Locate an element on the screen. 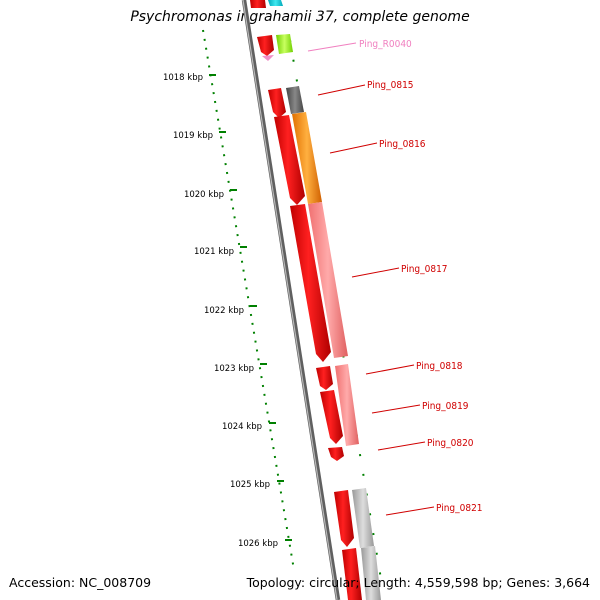 The width and height of the screenshot is (600, 600). gene-ping-0817-track is located at coordinates (328, 280).